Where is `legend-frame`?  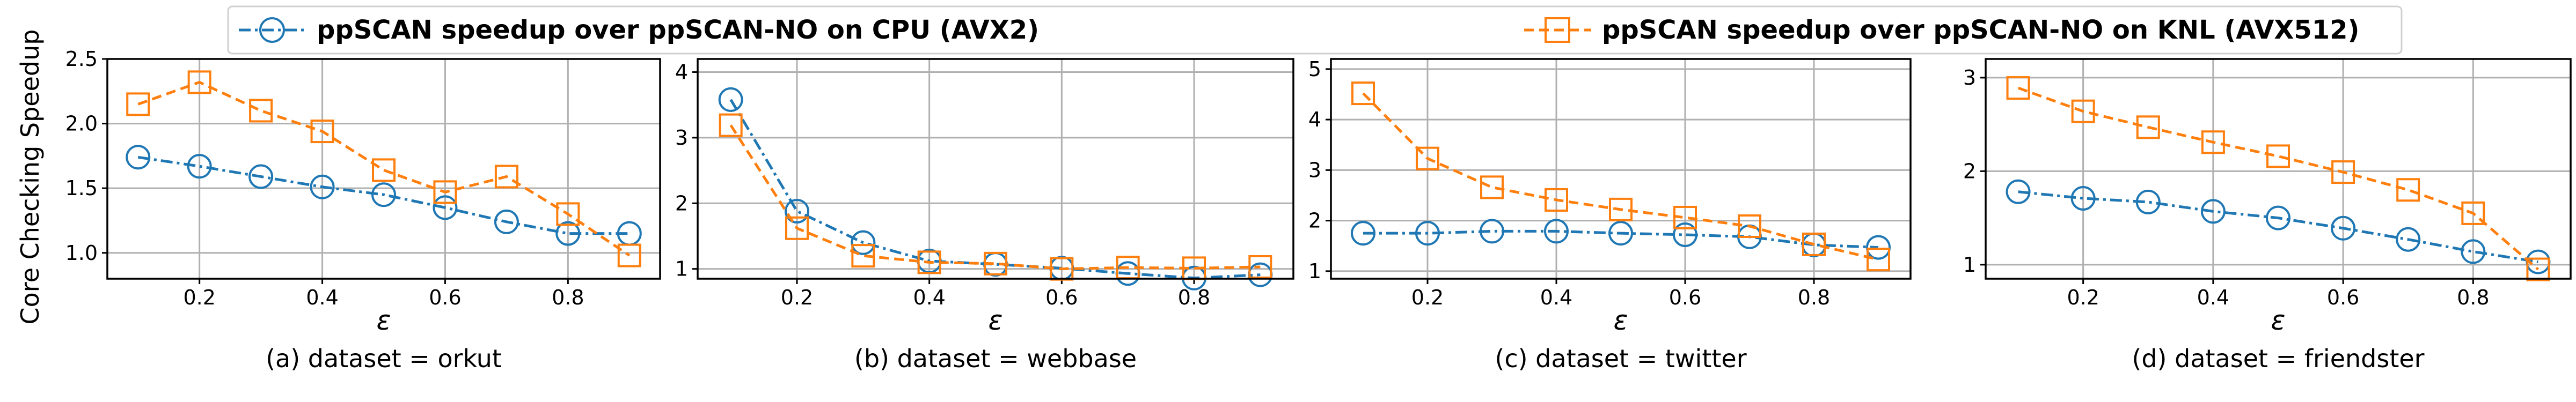
legend-frame is located at coordinates (1315, 30).